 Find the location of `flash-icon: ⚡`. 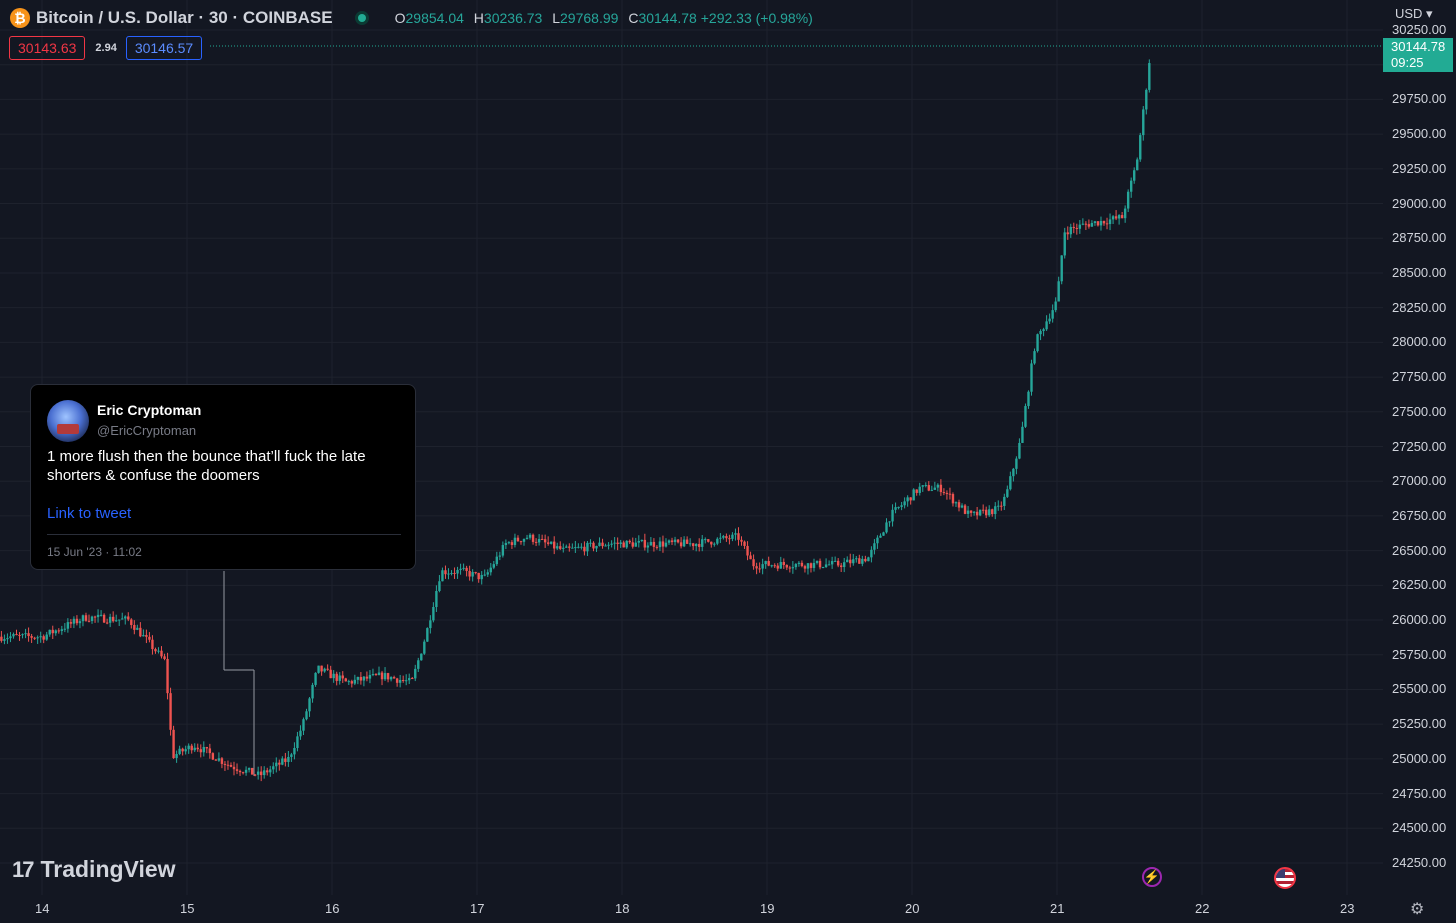

flash-icon: ⚡ is located at coordinates (1152, 877).